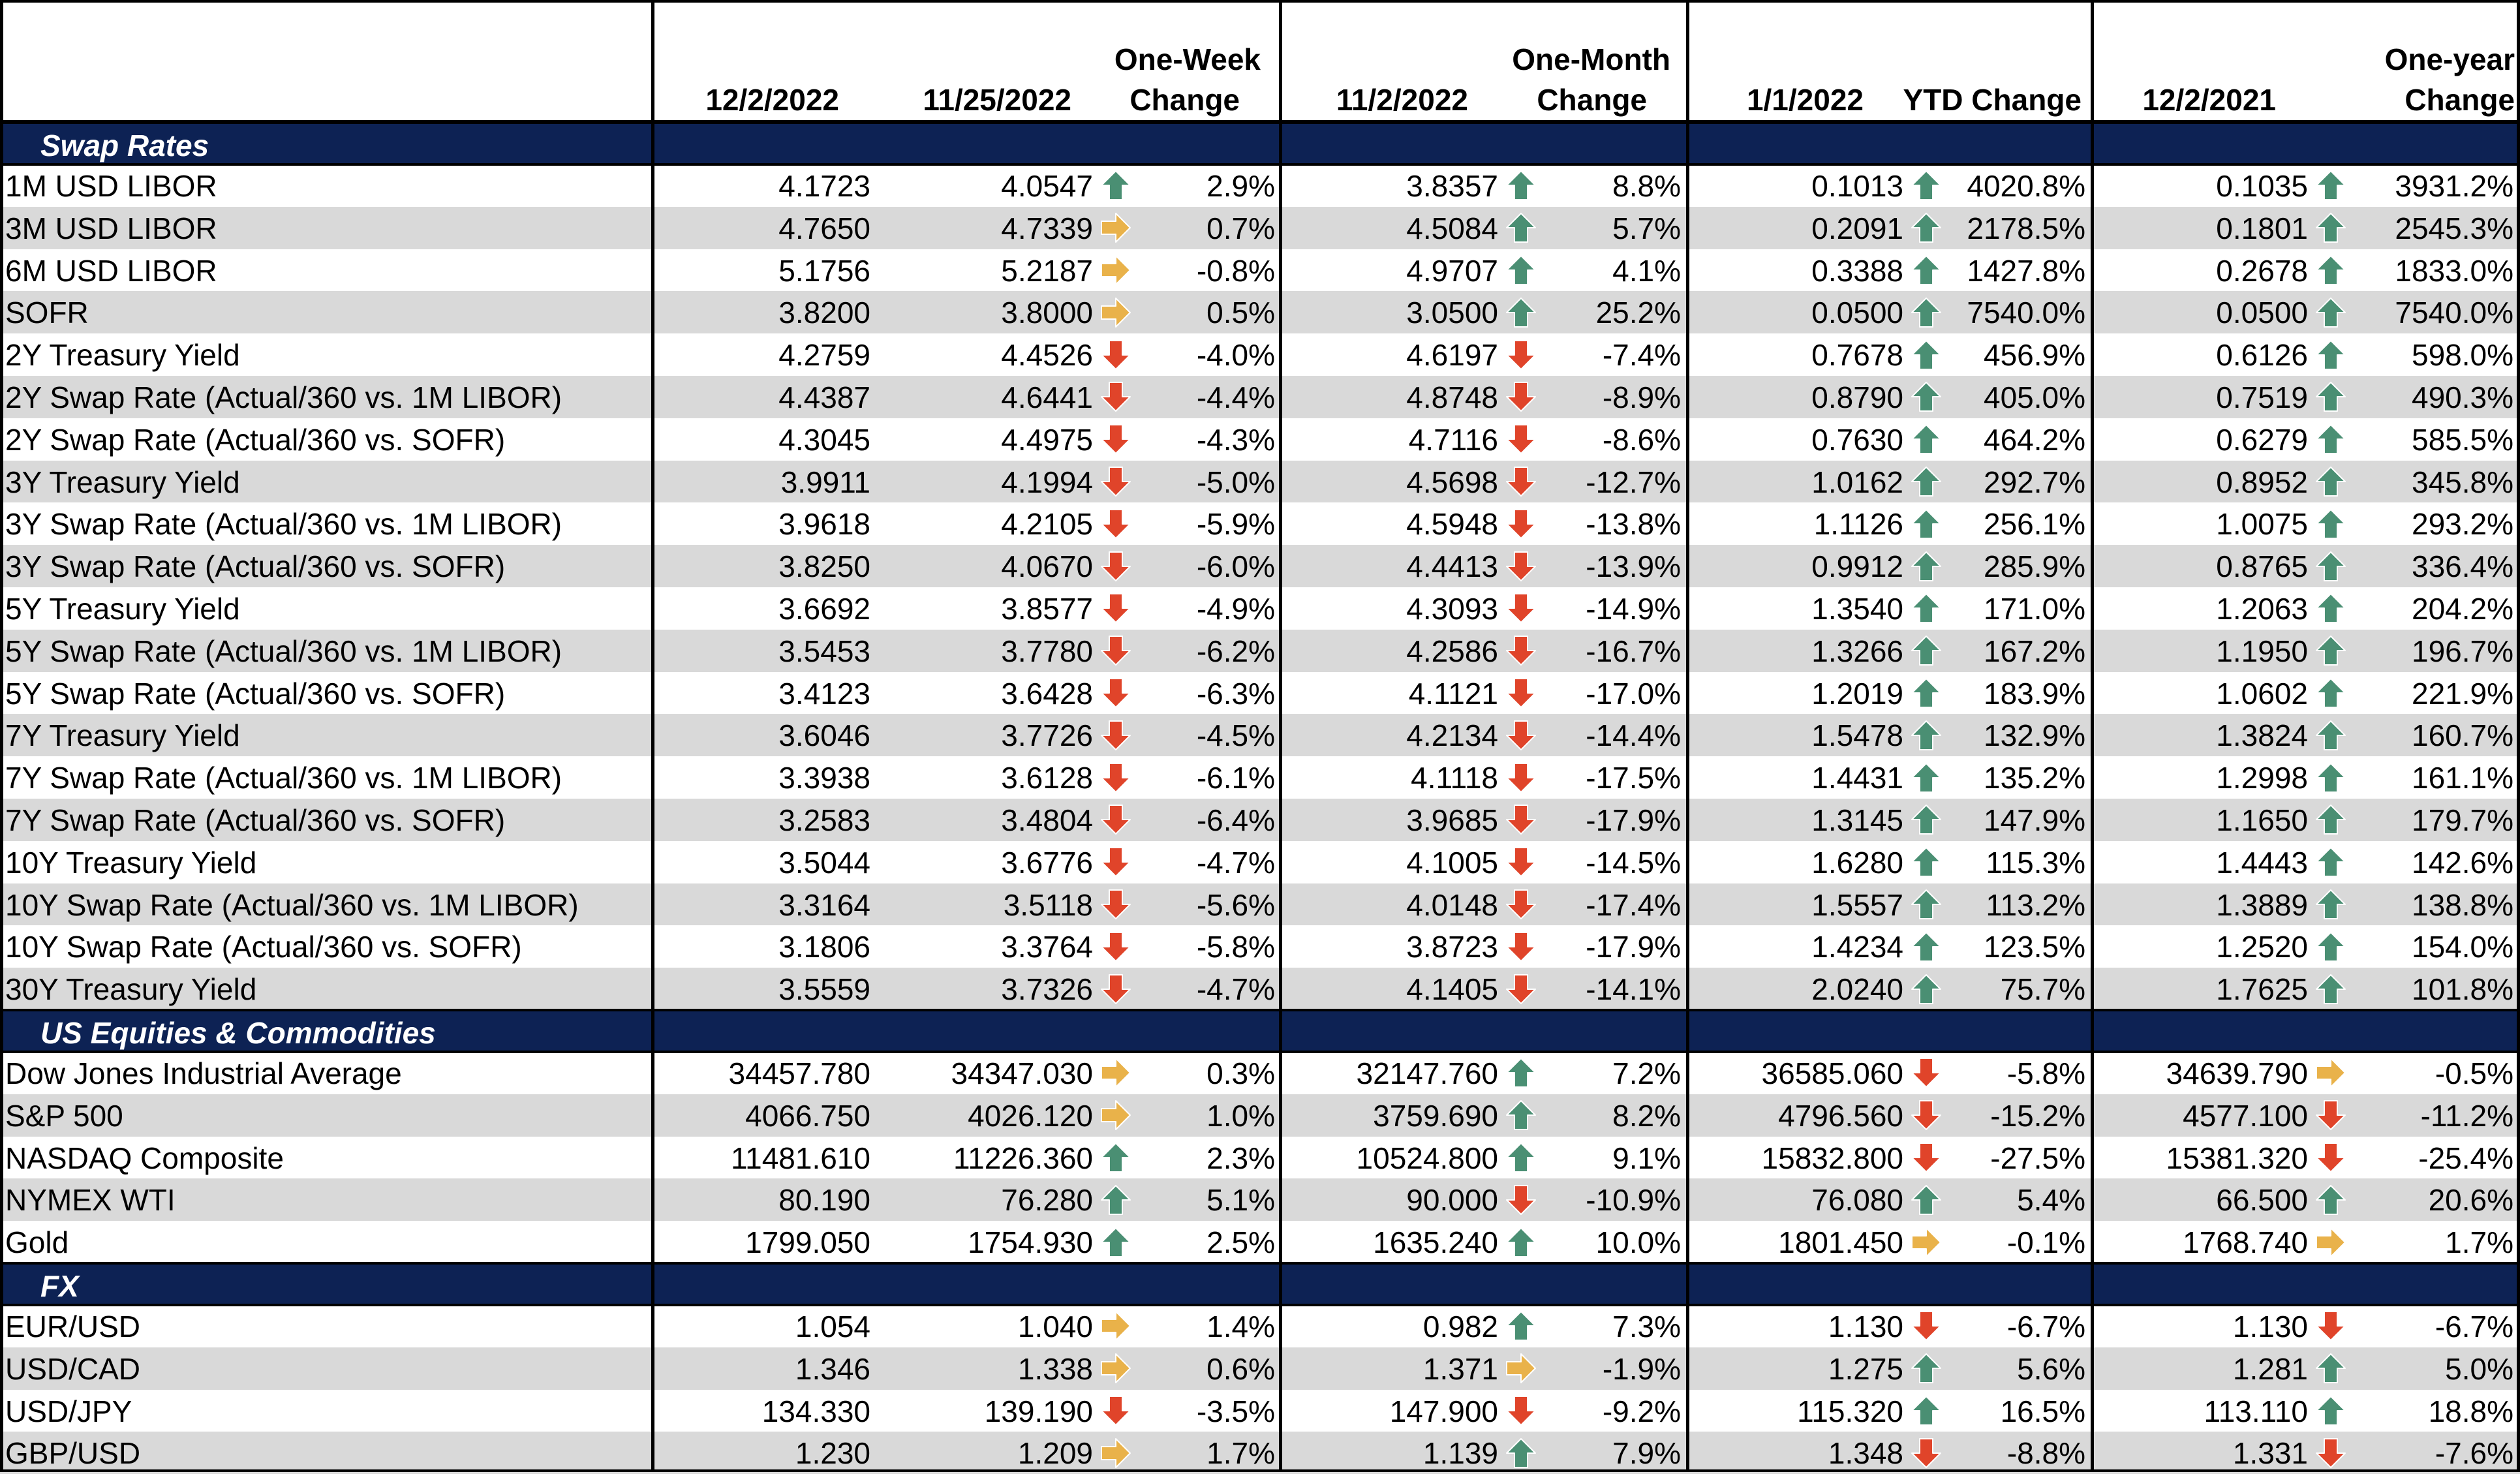 This screenshot has height=1474, width=2520. What do you see at coordinates (1235, 440) in the screenshot?
I see `week-change: -4.3%` at bounding box center [1235, 440].